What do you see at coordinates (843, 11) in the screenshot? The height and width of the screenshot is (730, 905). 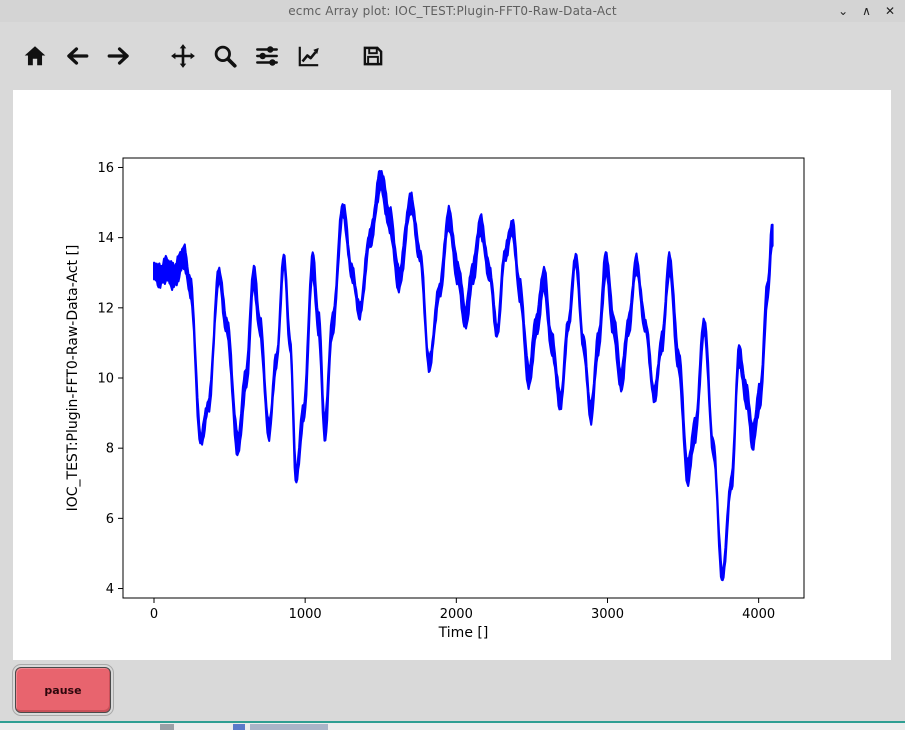 I see `shade-window-icon: ⌄` at bounding box center [843, 11].